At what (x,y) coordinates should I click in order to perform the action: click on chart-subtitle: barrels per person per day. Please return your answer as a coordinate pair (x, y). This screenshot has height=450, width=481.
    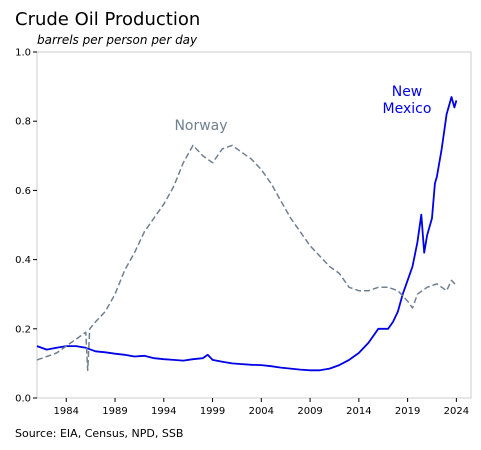
    Looking at the image, I should click on (117, 40).